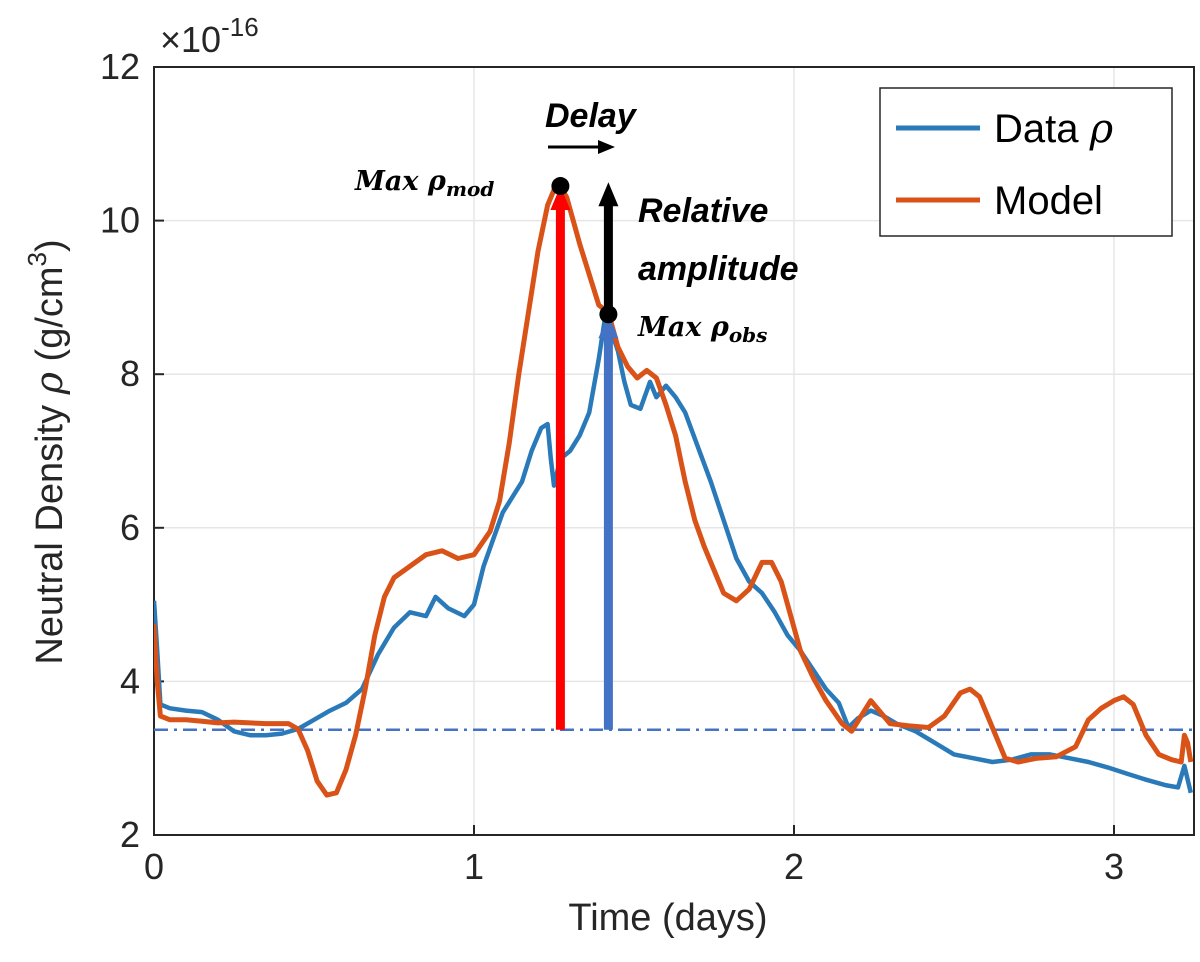 This screenshot has width=1200, height=962. What do you see at coordinates (50, 319) in the screenshot?
I see `y-label-unit: (g/cm` at bounding box center [50, 319].